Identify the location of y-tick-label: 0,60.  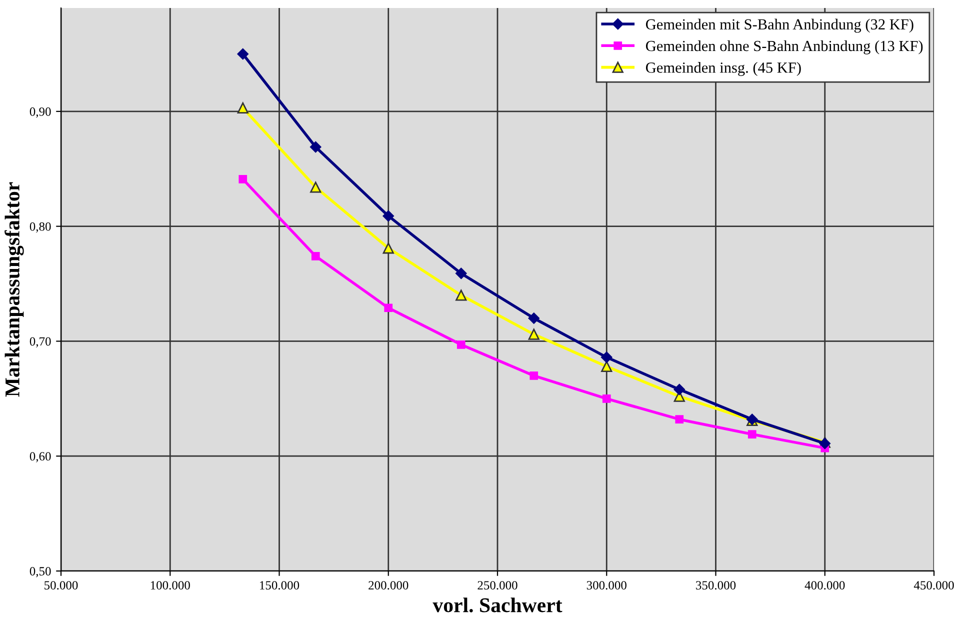
(40, 457).